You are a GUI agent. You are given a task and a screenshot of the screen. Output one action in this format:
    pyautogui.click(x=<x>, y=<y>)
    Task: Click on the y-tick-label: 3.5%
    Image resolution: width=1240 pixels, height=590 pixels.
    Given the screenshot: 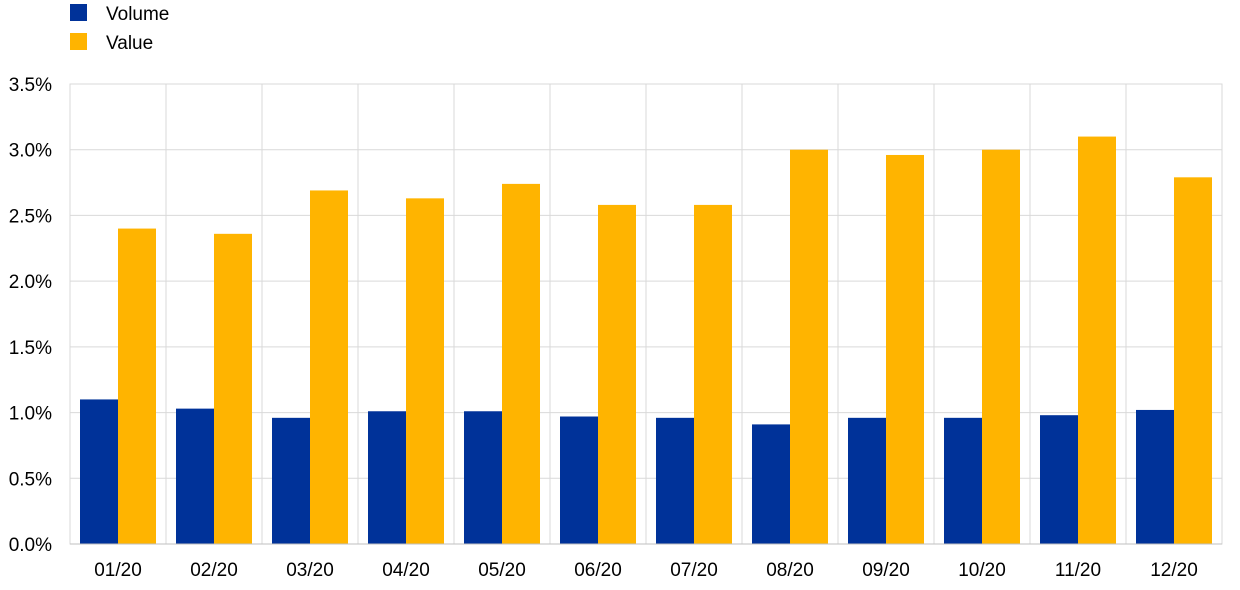 What is the action you would take?
    pyautogui.click(x=30, y=85)
    